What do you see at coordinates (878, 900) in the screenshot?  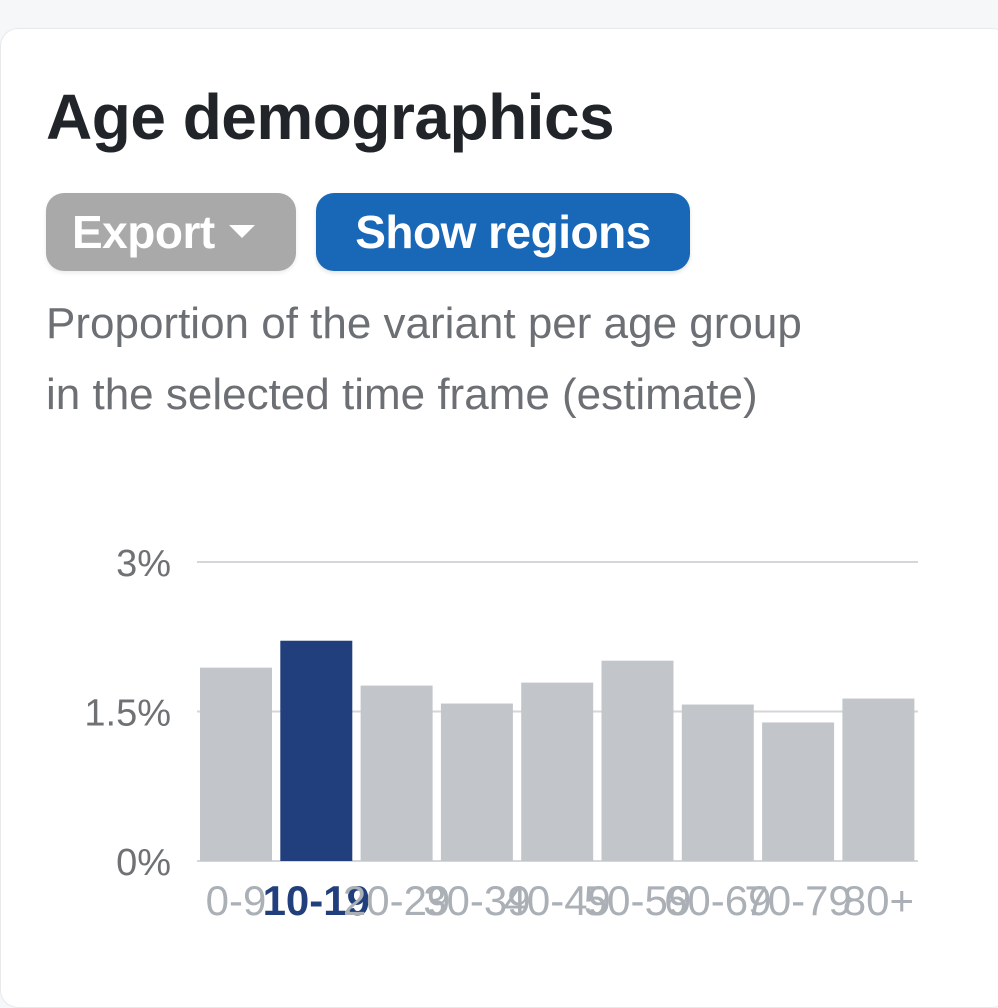 I see `x-tick-label: 80+` at bounding box center [878, 900].